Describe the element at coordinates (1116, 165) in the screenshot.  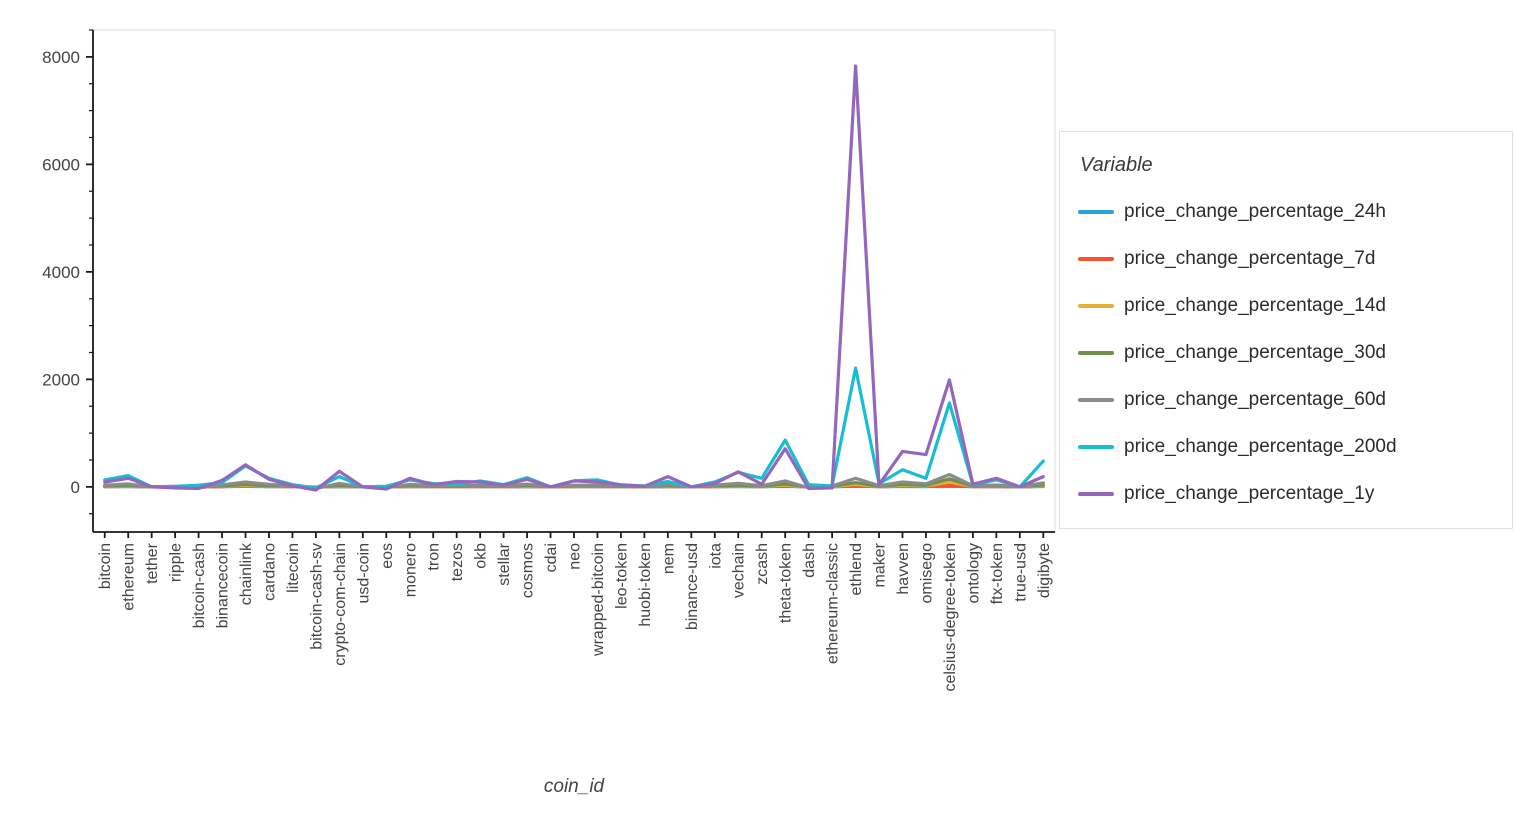
I see `legend-title: Variable` at that location.